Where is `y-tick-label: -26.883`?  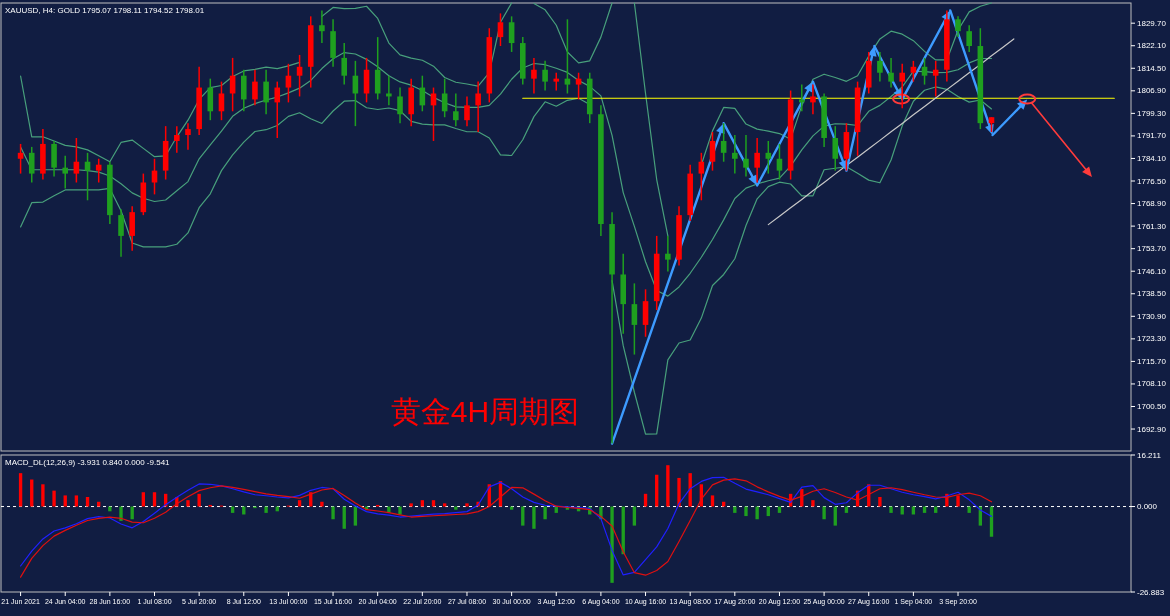
y-tick-label: -26.883 is located at coordinates (1151, 592).